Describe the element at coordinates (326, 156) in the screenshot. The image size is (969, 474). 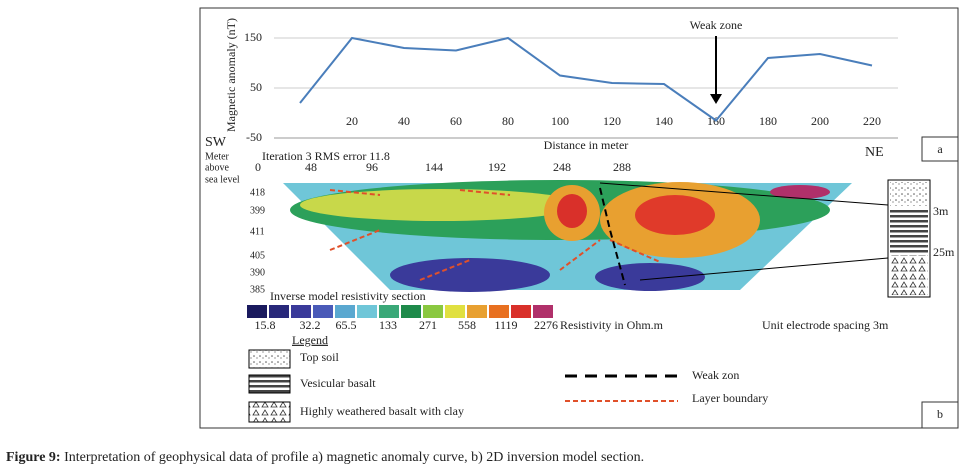
I see `iteration: Iteration 3 RMS error 11.8` at that location.